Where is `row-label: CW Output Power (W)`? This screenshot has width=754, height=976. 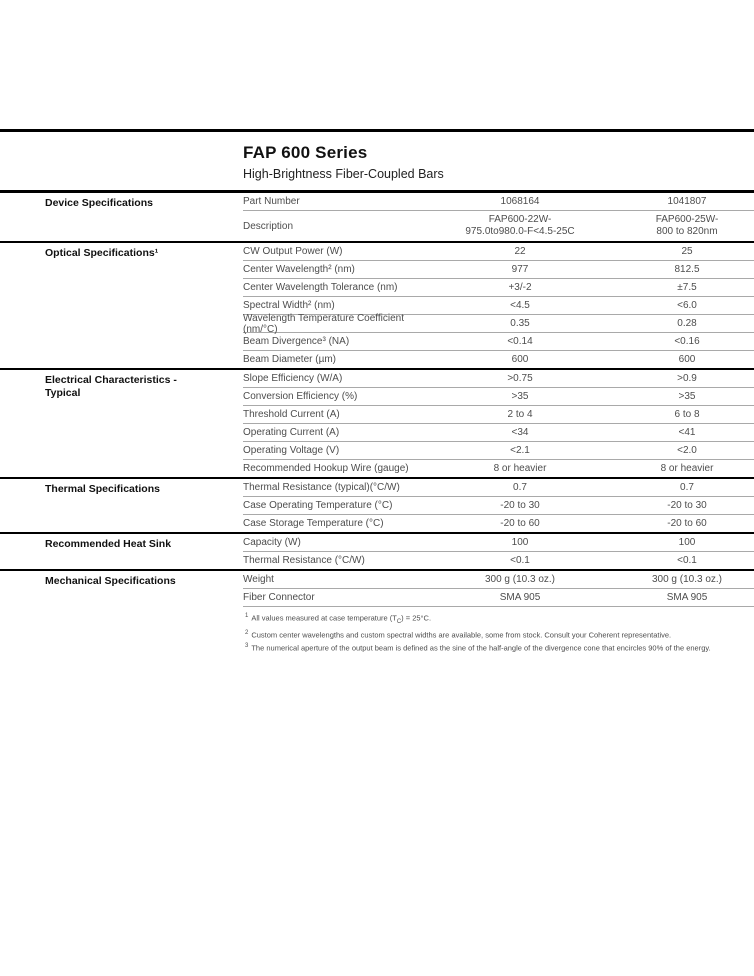 row-label: CW Output Power (W) is located at coordinates (293, 251).